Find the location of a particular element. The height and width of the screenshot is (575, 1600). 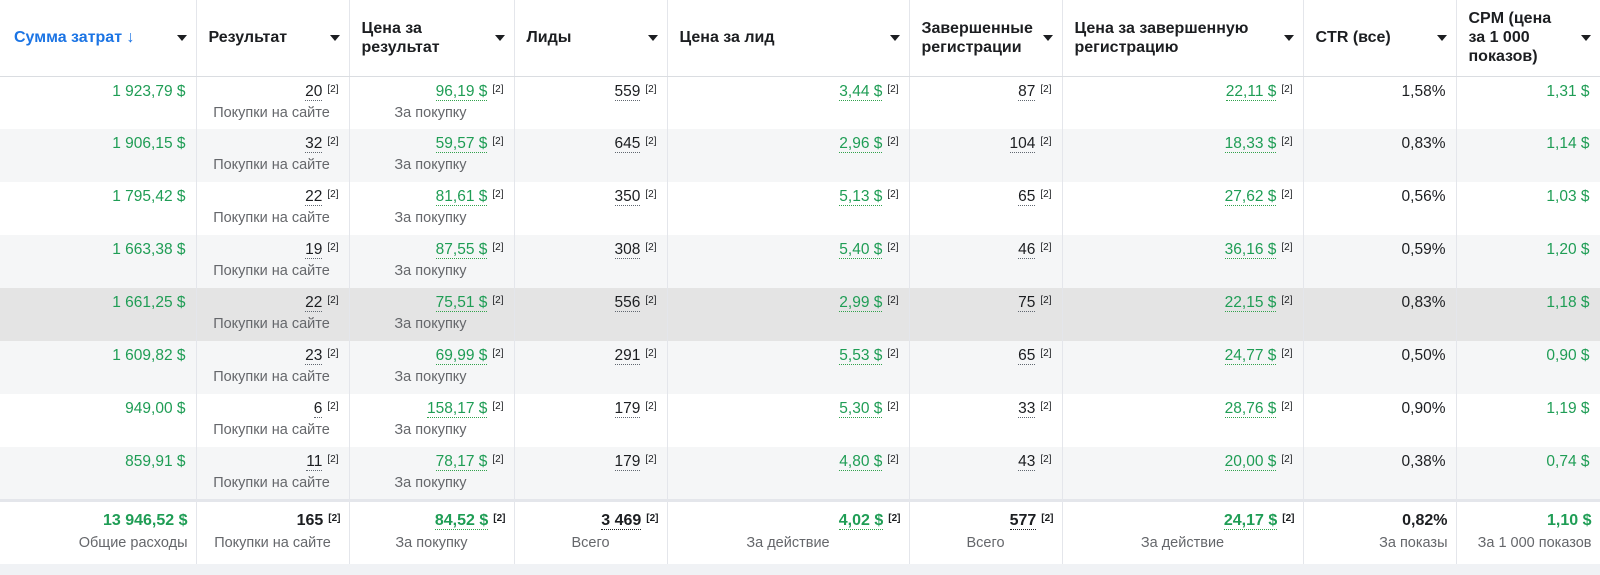

leads-value: 559 is located at coordinates (627, 91).